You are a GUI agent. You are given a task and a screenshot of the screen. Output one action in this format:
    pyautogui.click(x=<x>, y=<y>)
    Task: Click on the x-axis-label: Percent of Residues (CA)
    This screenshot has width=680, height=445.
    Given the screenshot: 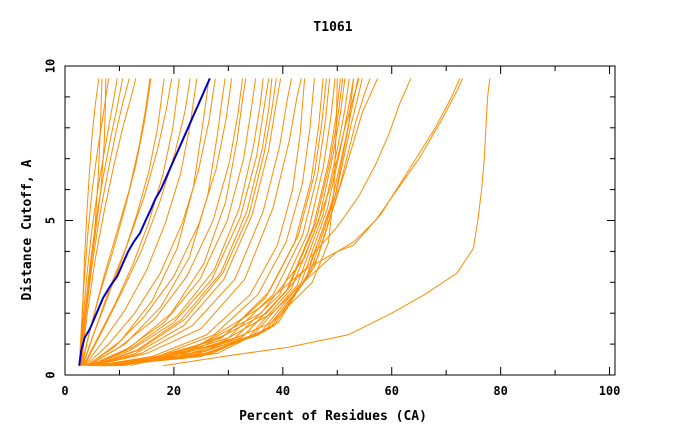 What is the action you would take?
    pyautogui.click(x=333, y=416)
    